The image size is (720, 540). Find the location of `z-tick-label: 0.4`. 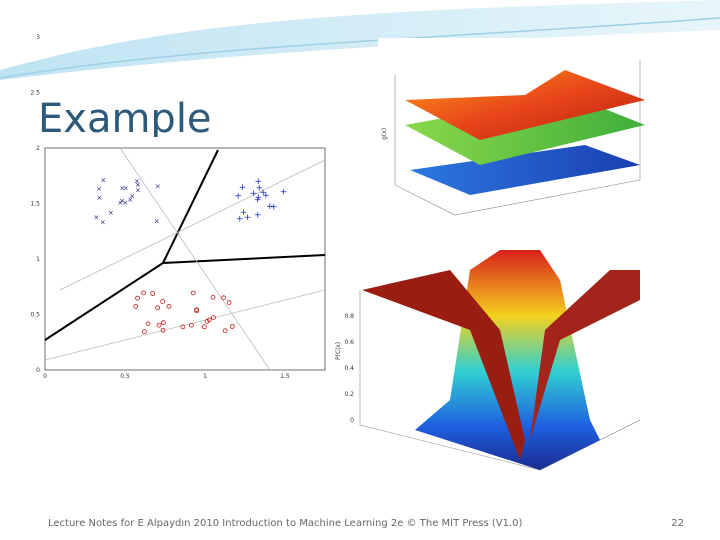

z-tick-label: 0.4 is located at coordinates (349, 368).